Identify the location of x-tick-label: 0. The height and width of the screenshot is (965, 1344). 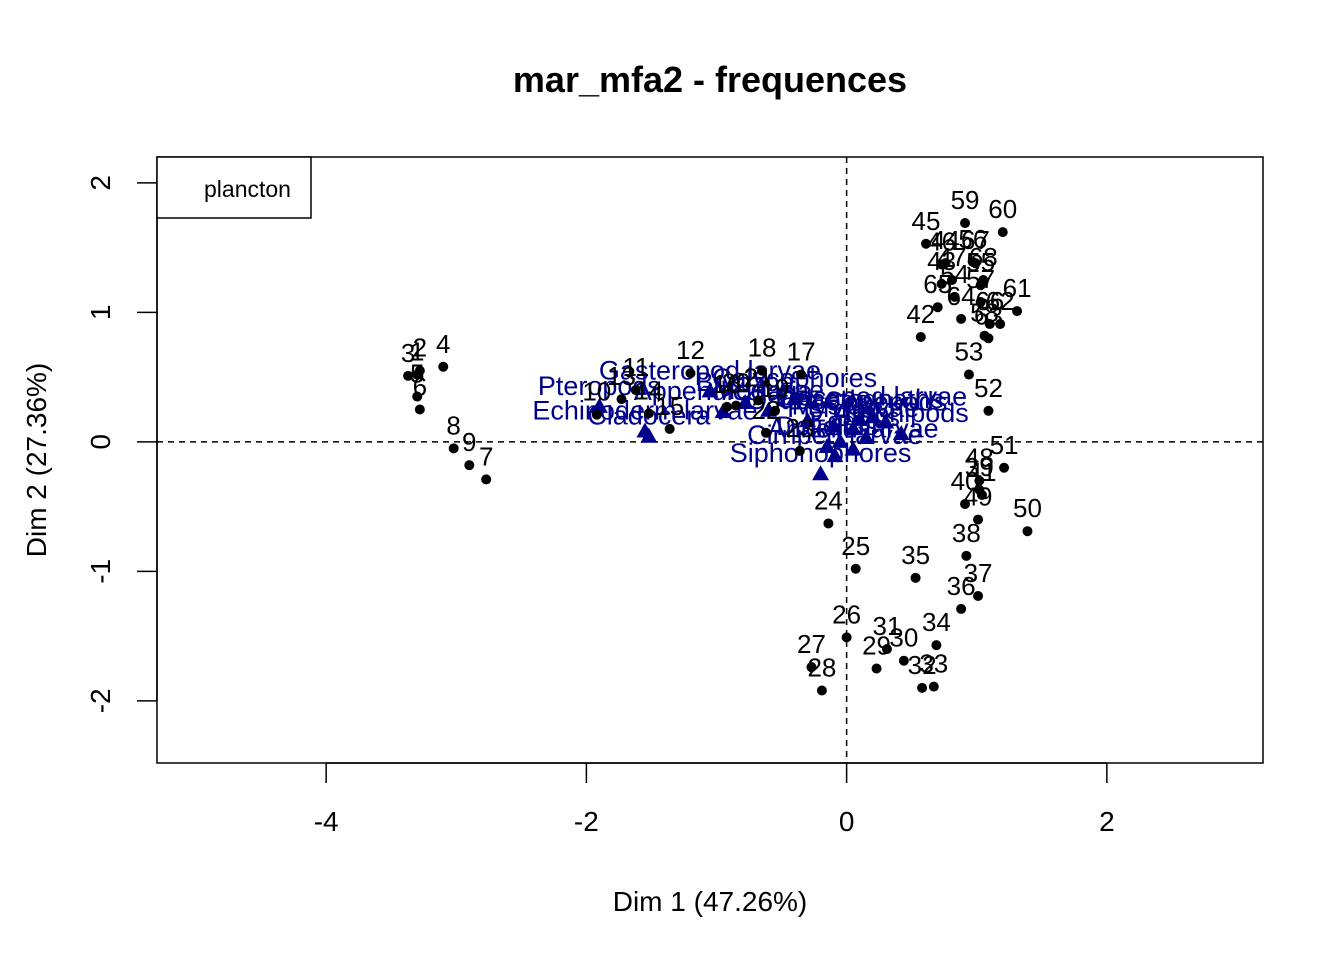
(847, 821).